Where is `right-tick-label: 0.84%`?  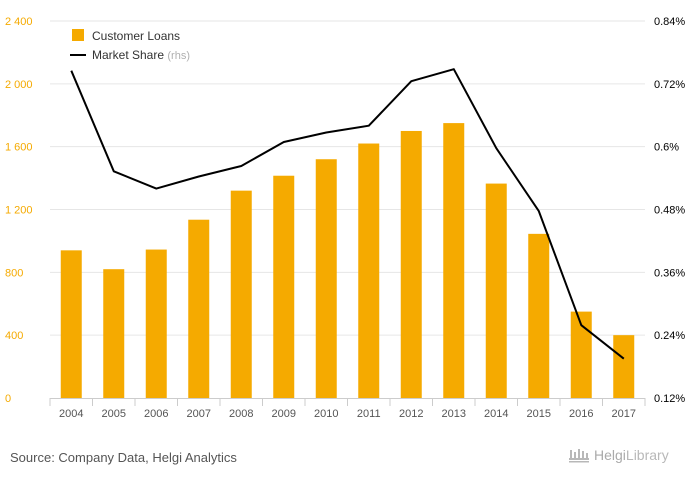
right-tick-label: 0.84% is located at coordinates (669, 22).